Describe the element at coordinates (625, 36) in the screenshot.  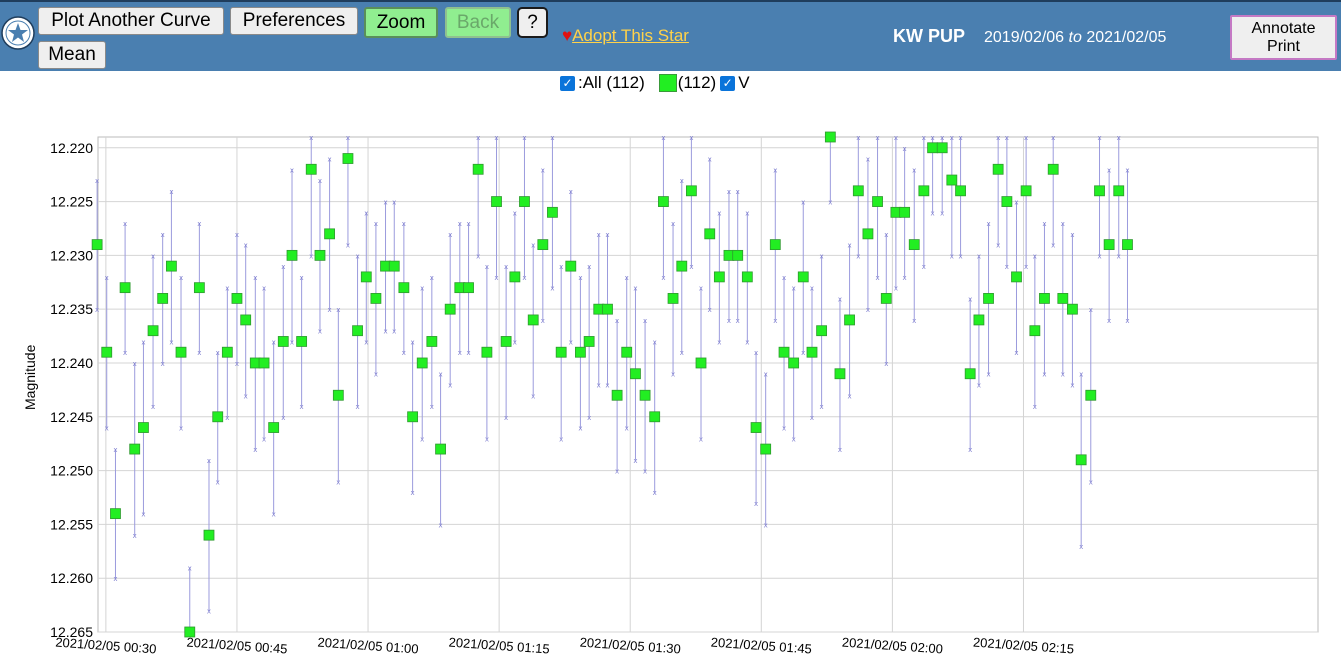
I see `adopt-star-link: ♥Adopt This Star` at that location.